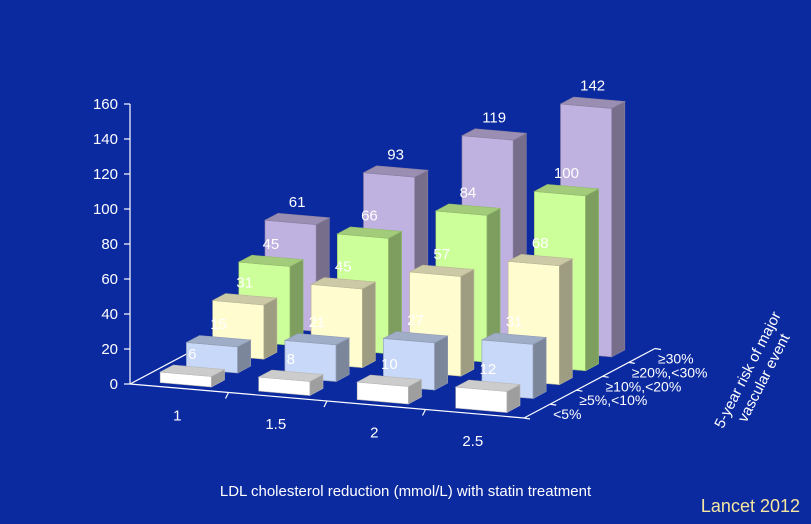 This screenshot has width=811, height=524. What do you see at coordinates (105, 104) in the screenshot?
I see `y-tick-label: 160` at bounding box center [105, 104].